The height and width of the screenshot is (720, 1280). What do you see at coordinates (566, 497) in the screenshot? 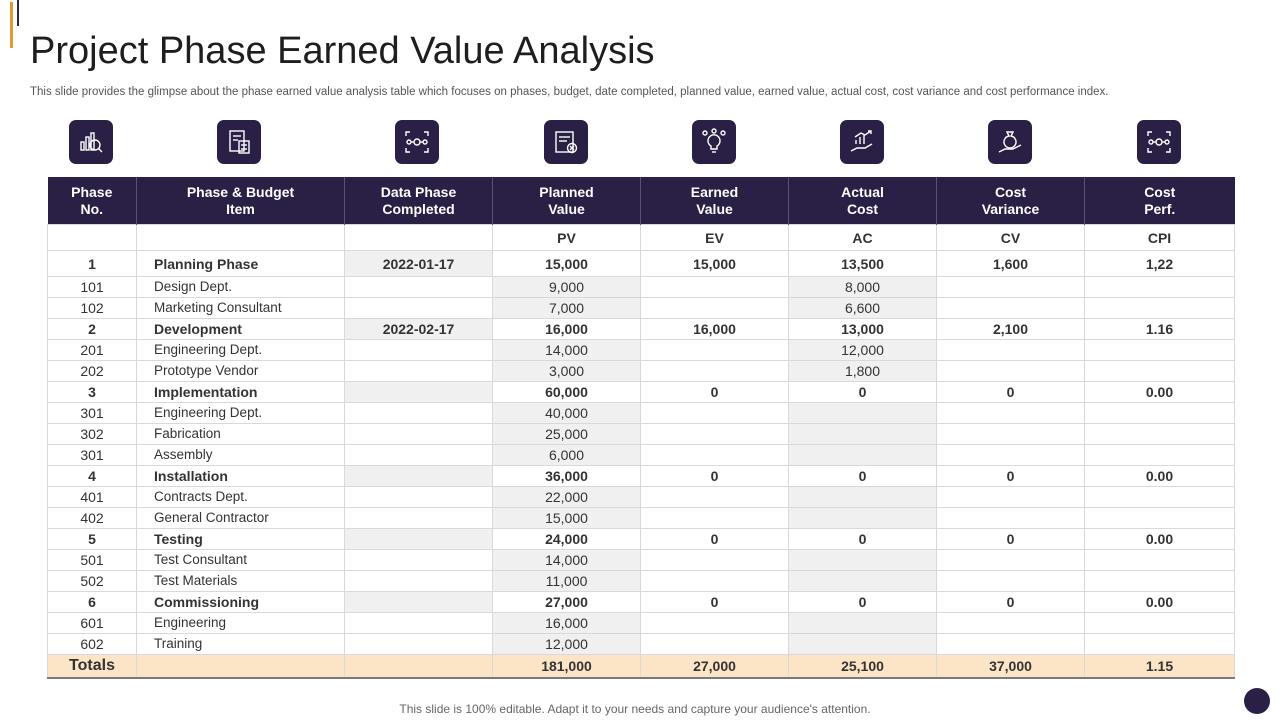
I see `cell-pv: 22,000` at bounding box center [566, 497].